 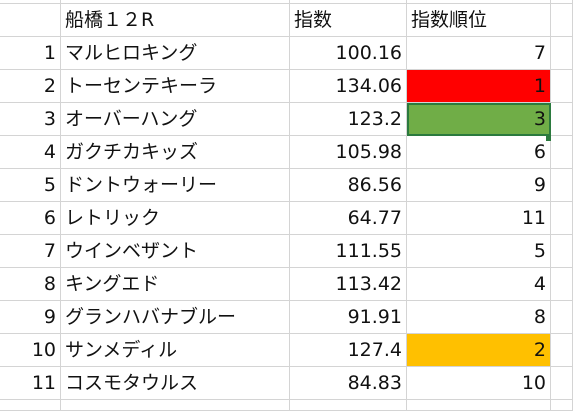 What do you see at coordinates (30, 383) in the screenshot?
I see `row-number-cell: 11` at bounding box center [30, 383].